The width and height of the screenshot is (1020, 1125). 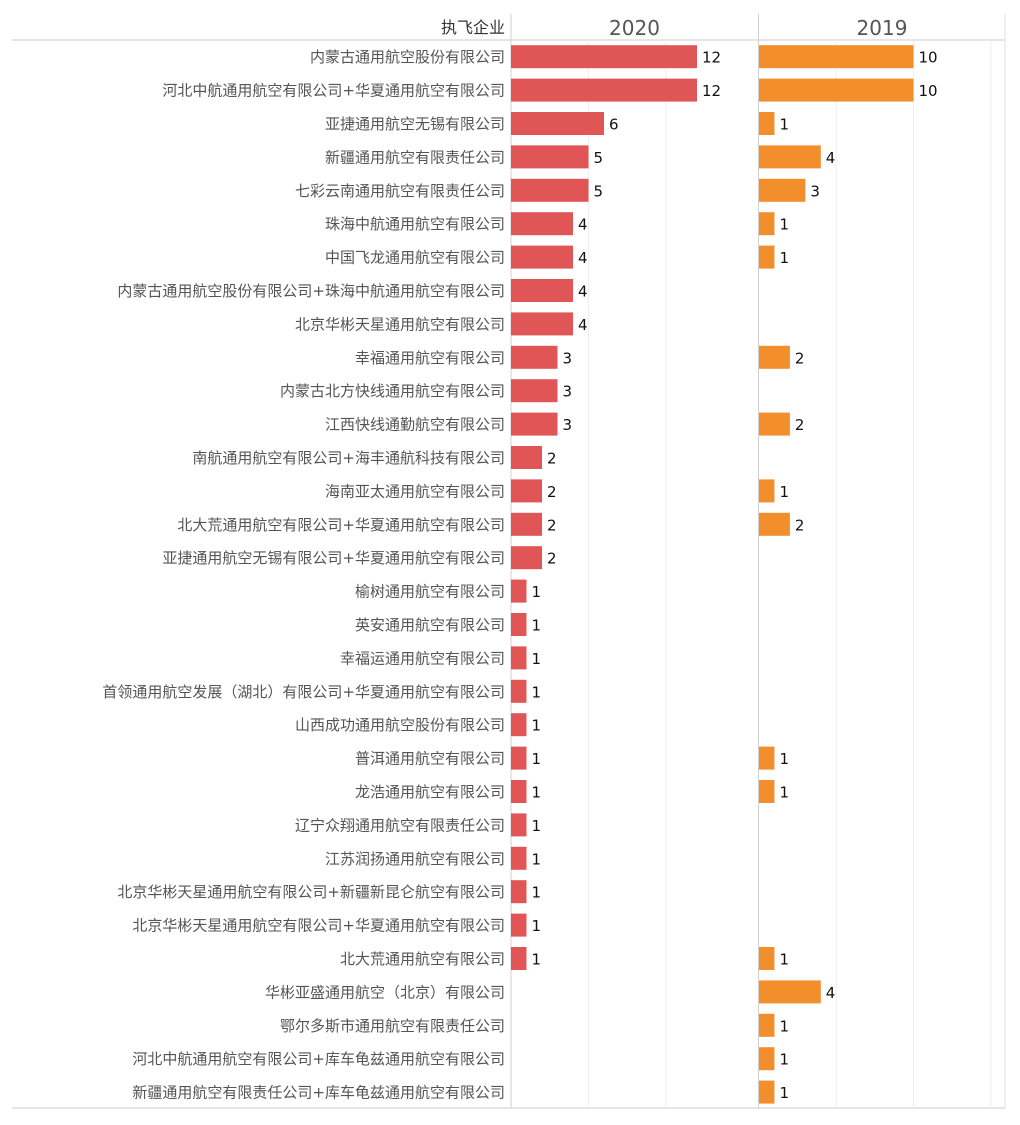 I want to click on row-header-title: 执飞企业, so click(x=473, y=27).